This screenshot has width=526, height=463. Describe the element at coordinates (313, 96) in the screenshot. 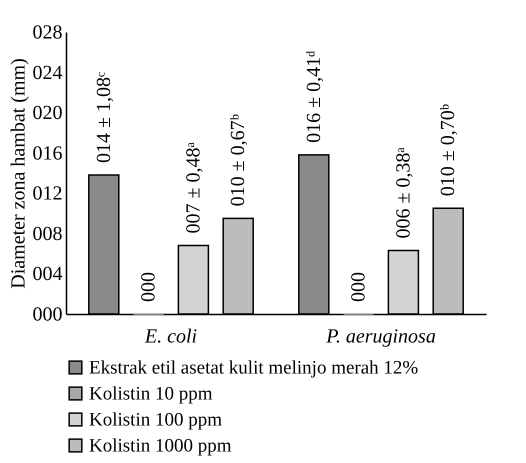

I see `data-label: 016 ± 0,41ᵈ` at that location.